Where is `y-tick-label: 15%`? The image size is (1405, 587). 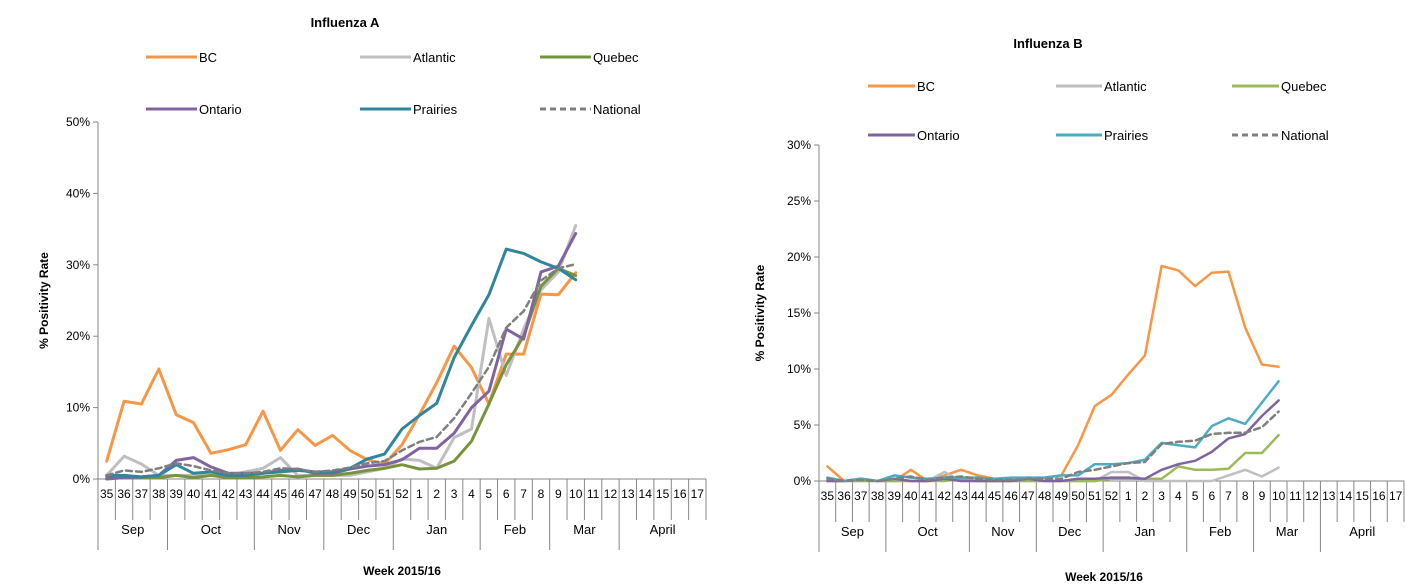 y-tick-label: 15% is located at coordinates (799, 313).